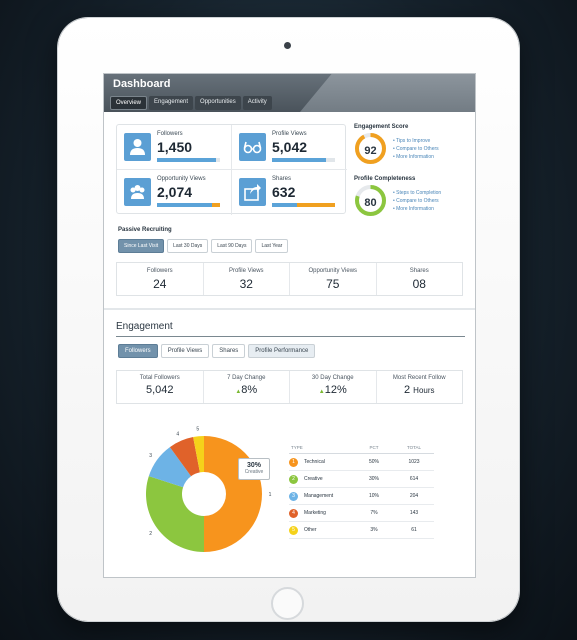  I want to click on stat-label: 7 Day Change, so click(246, 378).